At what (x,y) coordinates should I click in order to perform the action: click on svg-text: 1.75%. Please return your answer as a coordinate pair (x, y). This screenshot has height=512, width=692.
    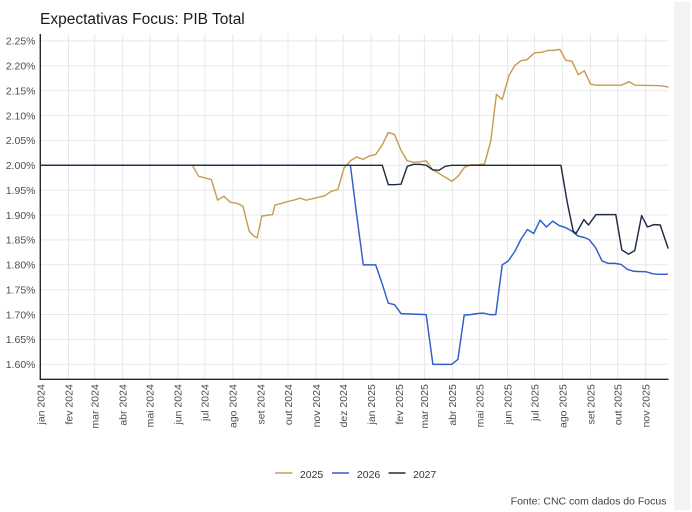
    Looking at the image, I should click on (21, 291).